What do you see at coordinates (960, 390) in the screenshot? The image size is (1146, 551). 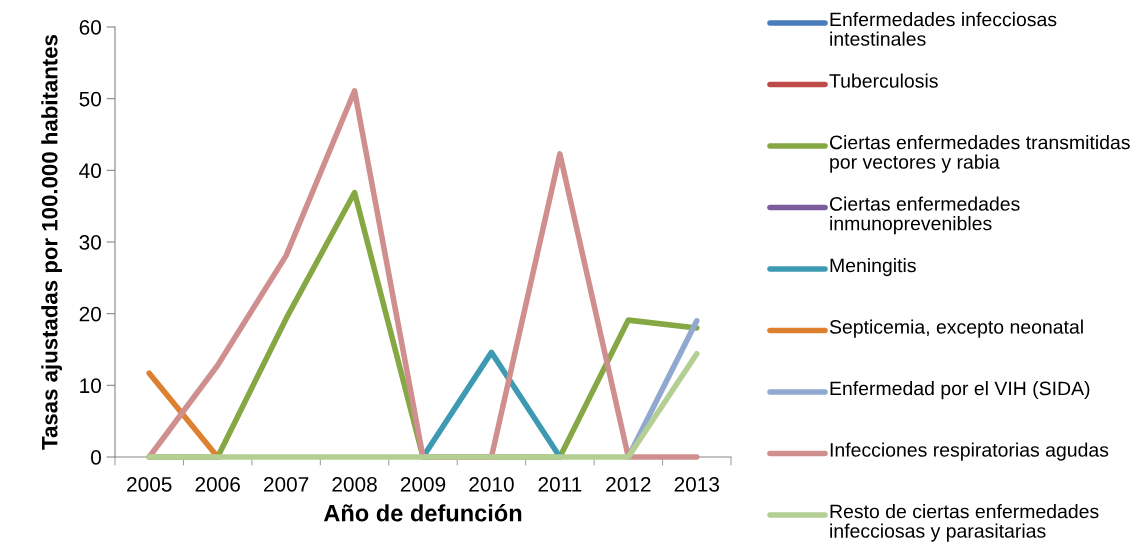 I see `legend-label: Enfermedad por el VIH (SIDA)` at bounding box center [960, 390].